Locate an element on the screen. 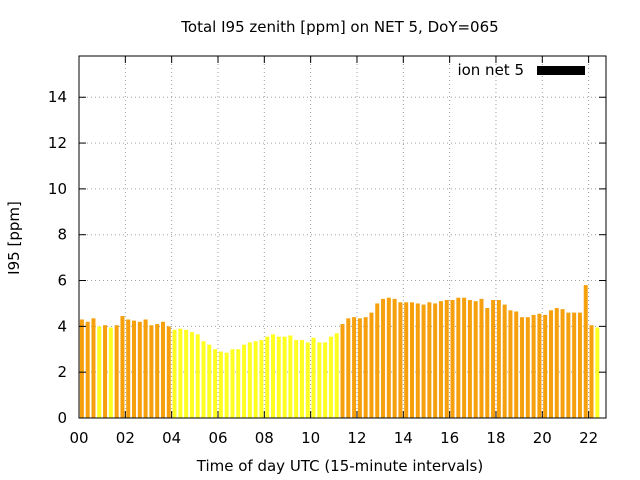 The height and width of the screenshot is (480, 640). x-tick-label: 08 is located at coordinates (264, 438).